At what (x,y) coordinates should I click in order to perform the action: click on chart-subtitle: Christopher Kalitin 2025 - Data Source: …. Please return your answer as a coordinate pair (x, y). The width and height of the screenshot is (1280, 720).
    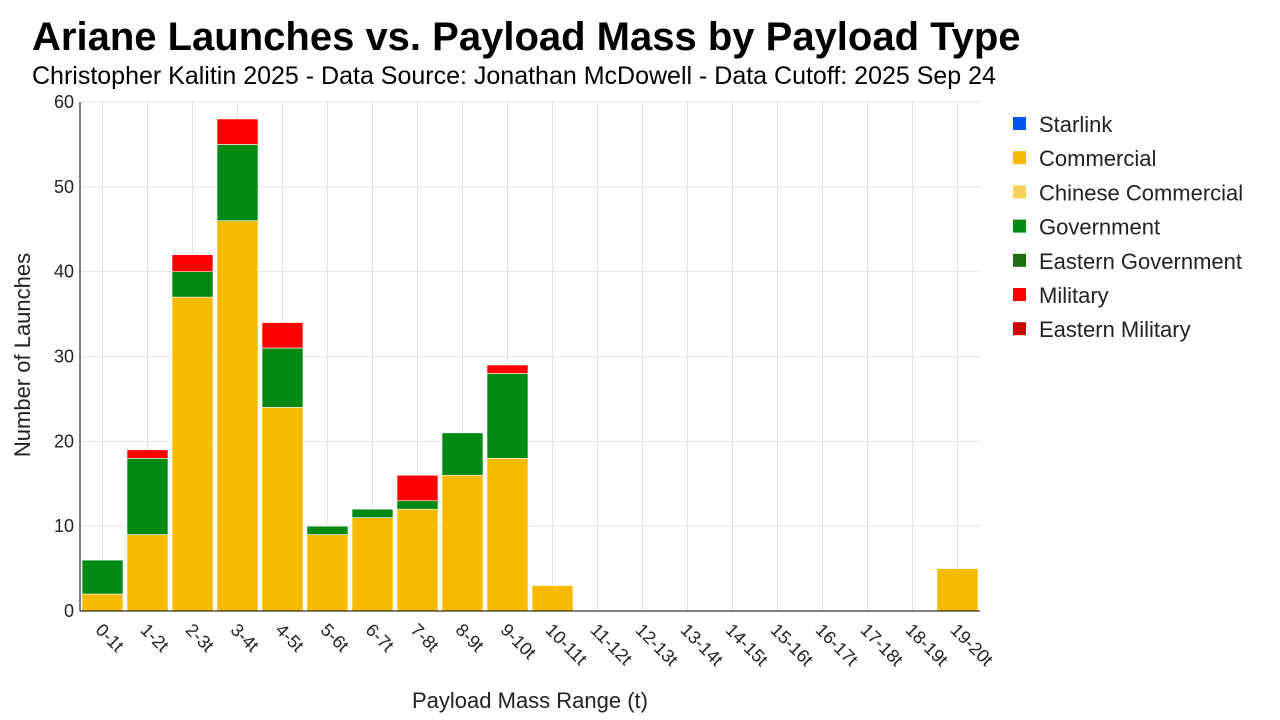
    Looking at the image, I should click on (514, 76).